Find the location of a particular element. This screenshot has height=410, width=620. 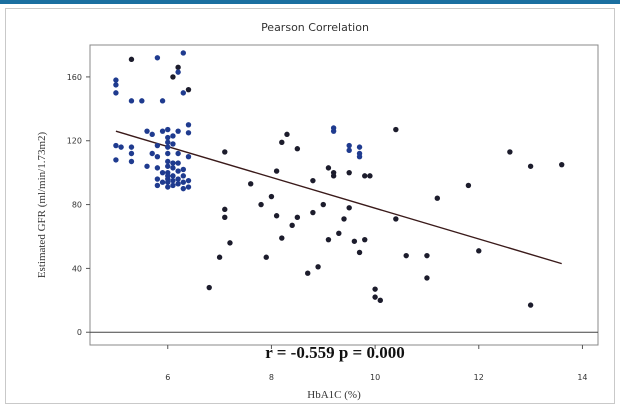

y-tick-label: 80 is located at coordinates (77, 205).